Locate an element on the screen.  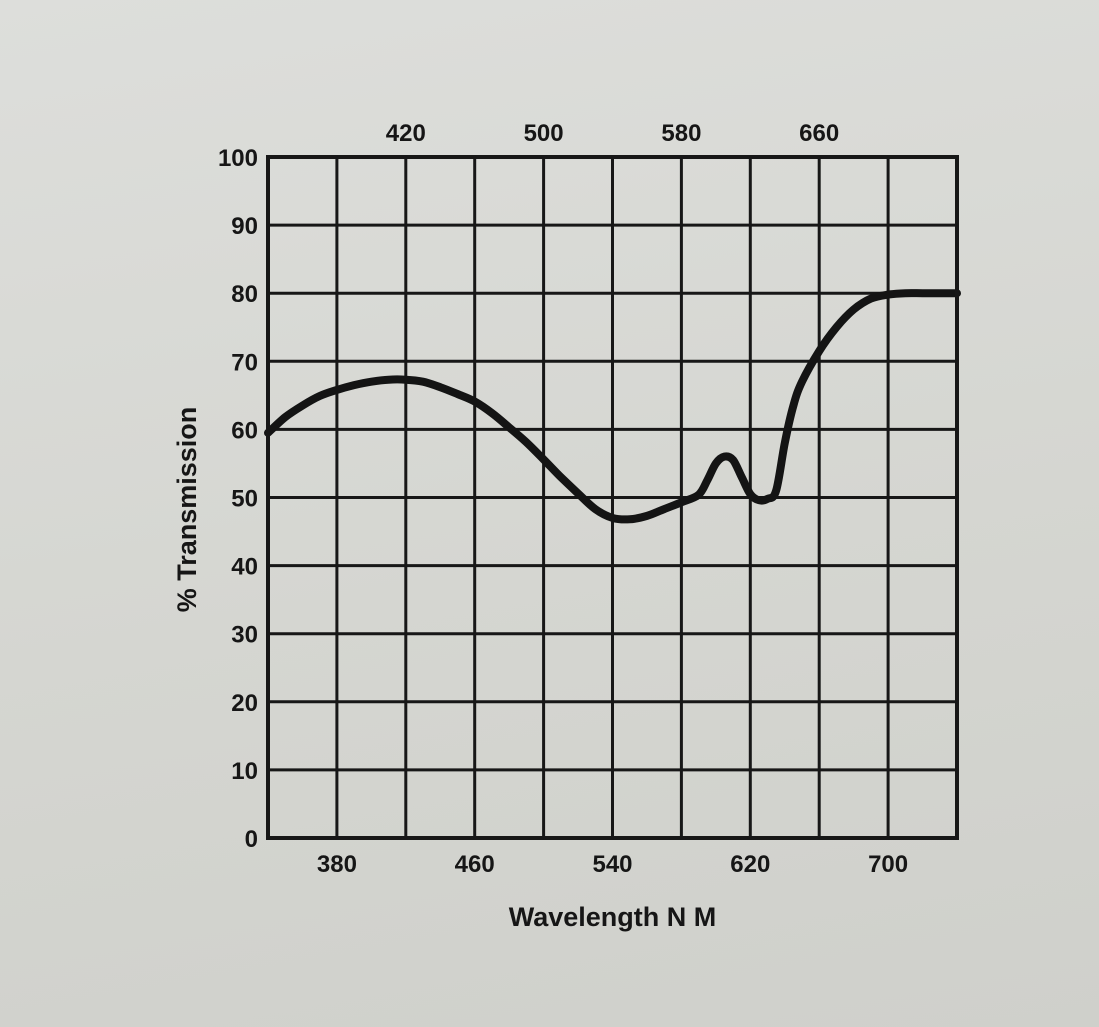
x-tick-label-bottom: 380 is located at coordinates (337, 864).